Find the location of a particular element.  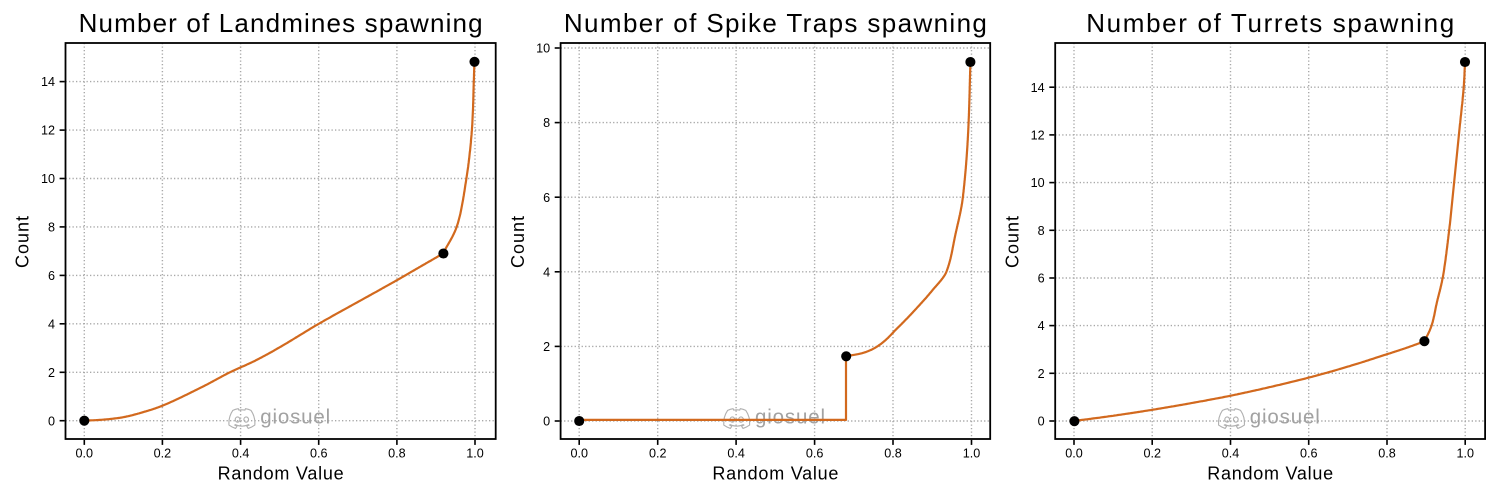

svg-text: Number of Landmines spawning is located at coordinates (281, 23).